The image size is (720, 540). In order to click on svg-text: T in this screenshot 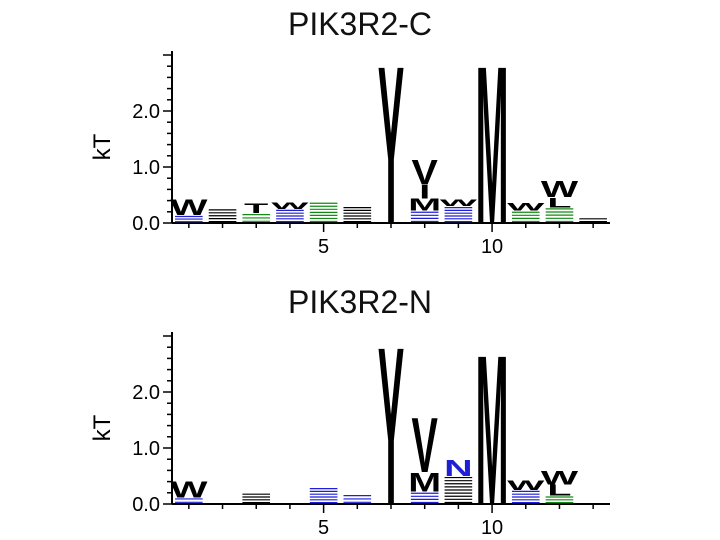, I will do `click(256, 209)`.